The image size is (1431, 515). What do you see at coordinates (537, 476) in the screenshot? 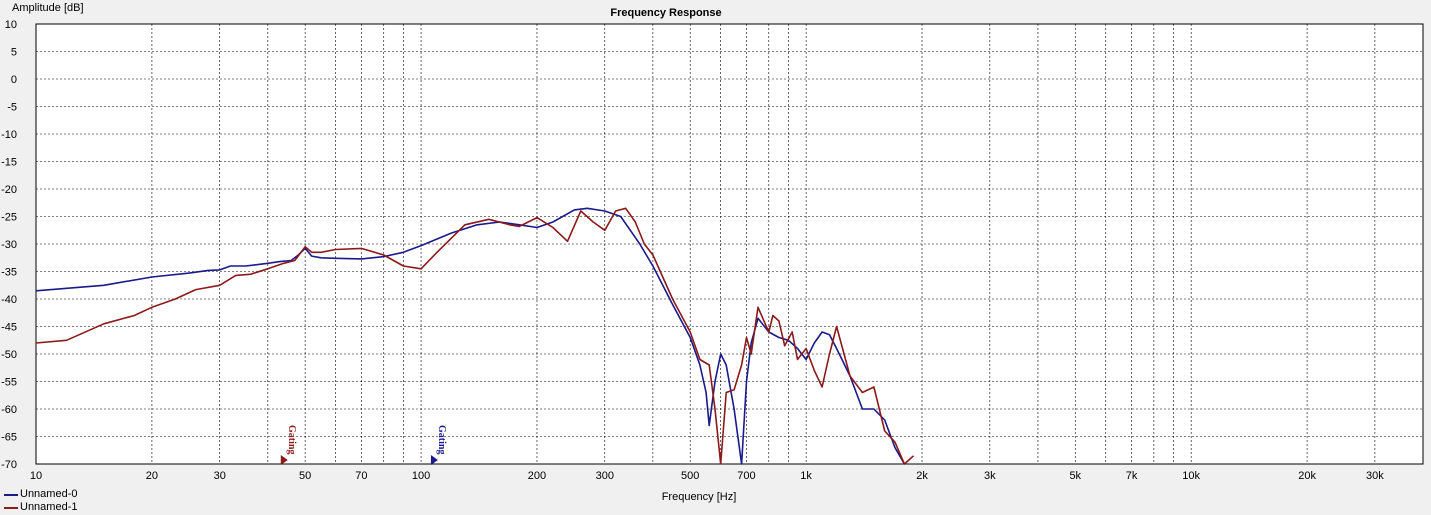
I see `x-tick-label: 200` at bounding box center [537, 476].